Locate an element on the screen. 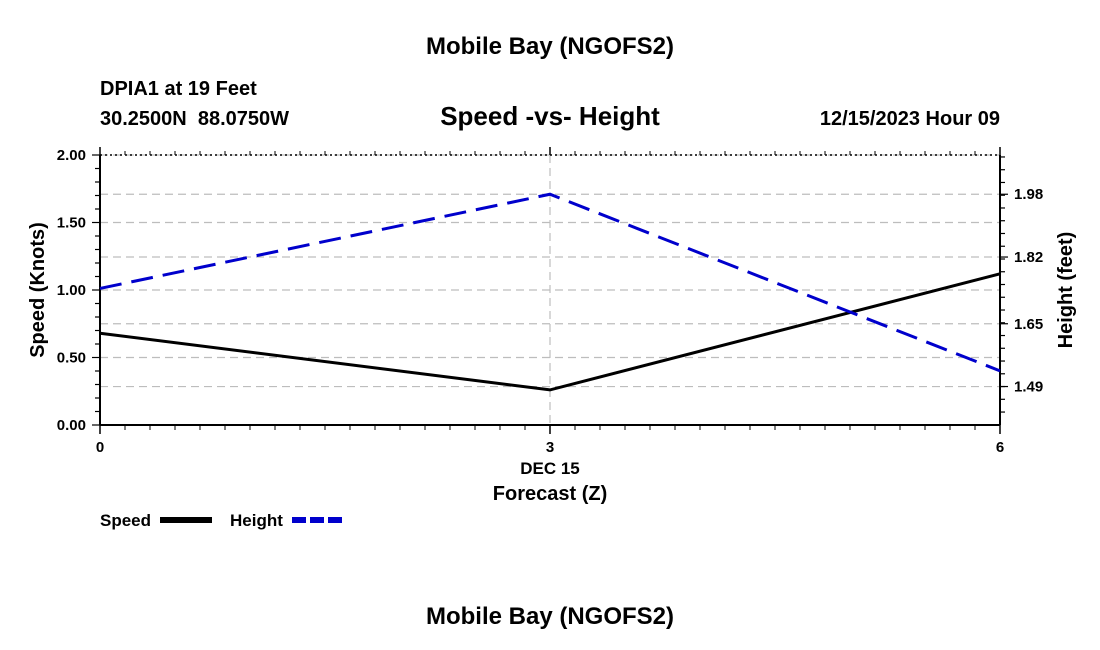  chart-title: Speed -vs- Height is located at coordinates (550, 116).